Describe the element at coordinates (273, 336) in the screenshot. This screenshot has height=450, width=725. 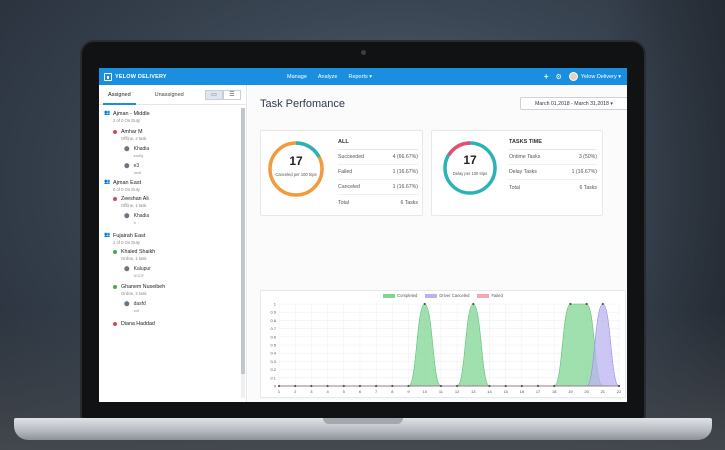
I see `y-tick-label: 0.6` at that location.